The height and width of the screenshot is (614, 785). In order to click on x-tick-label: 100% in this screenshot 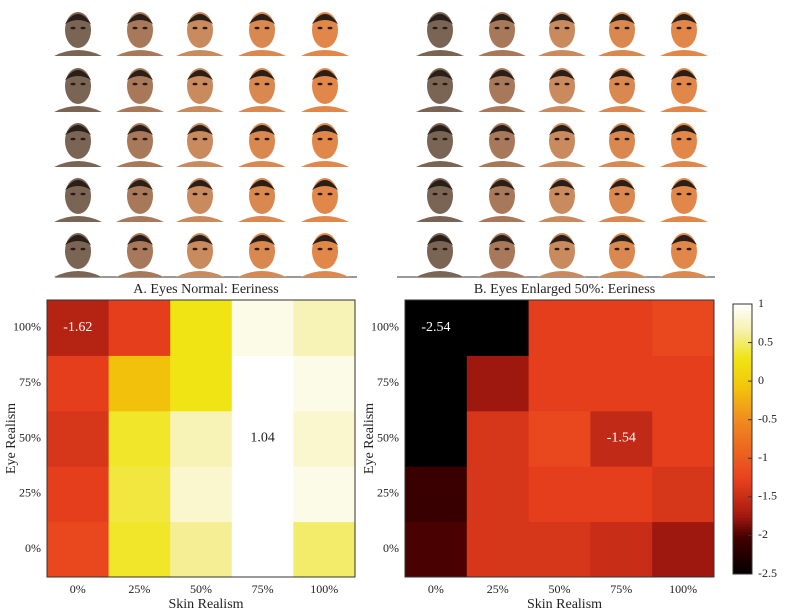, I will do `click(324, 589)`.